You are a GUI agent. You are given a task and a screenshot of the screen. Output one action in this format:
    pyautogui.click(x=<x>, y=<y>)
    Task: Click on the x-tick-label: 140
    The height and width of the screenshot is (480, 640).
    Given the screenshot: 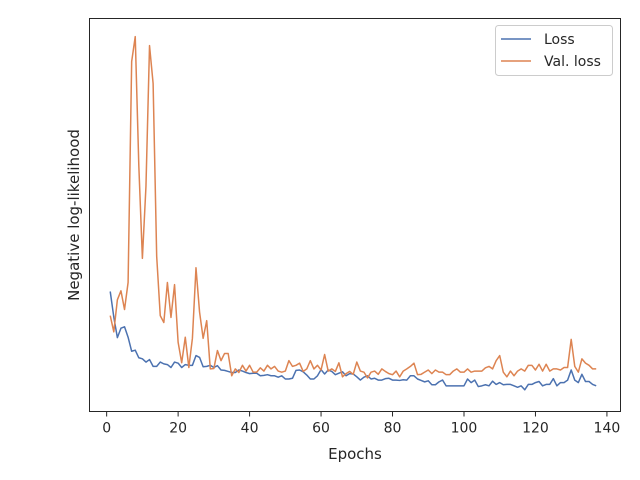 What is the action you would take?
    pyautogui.click(x=607, y=429)
    